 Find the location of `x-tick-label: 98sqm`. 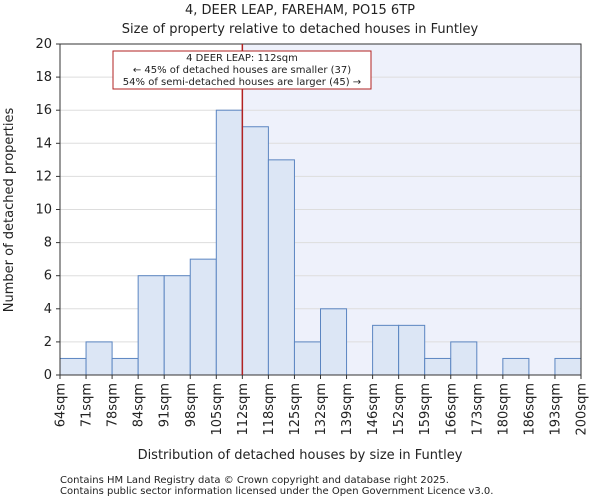

x-tick-label: 98sqm is located at coordinates (191, 405).